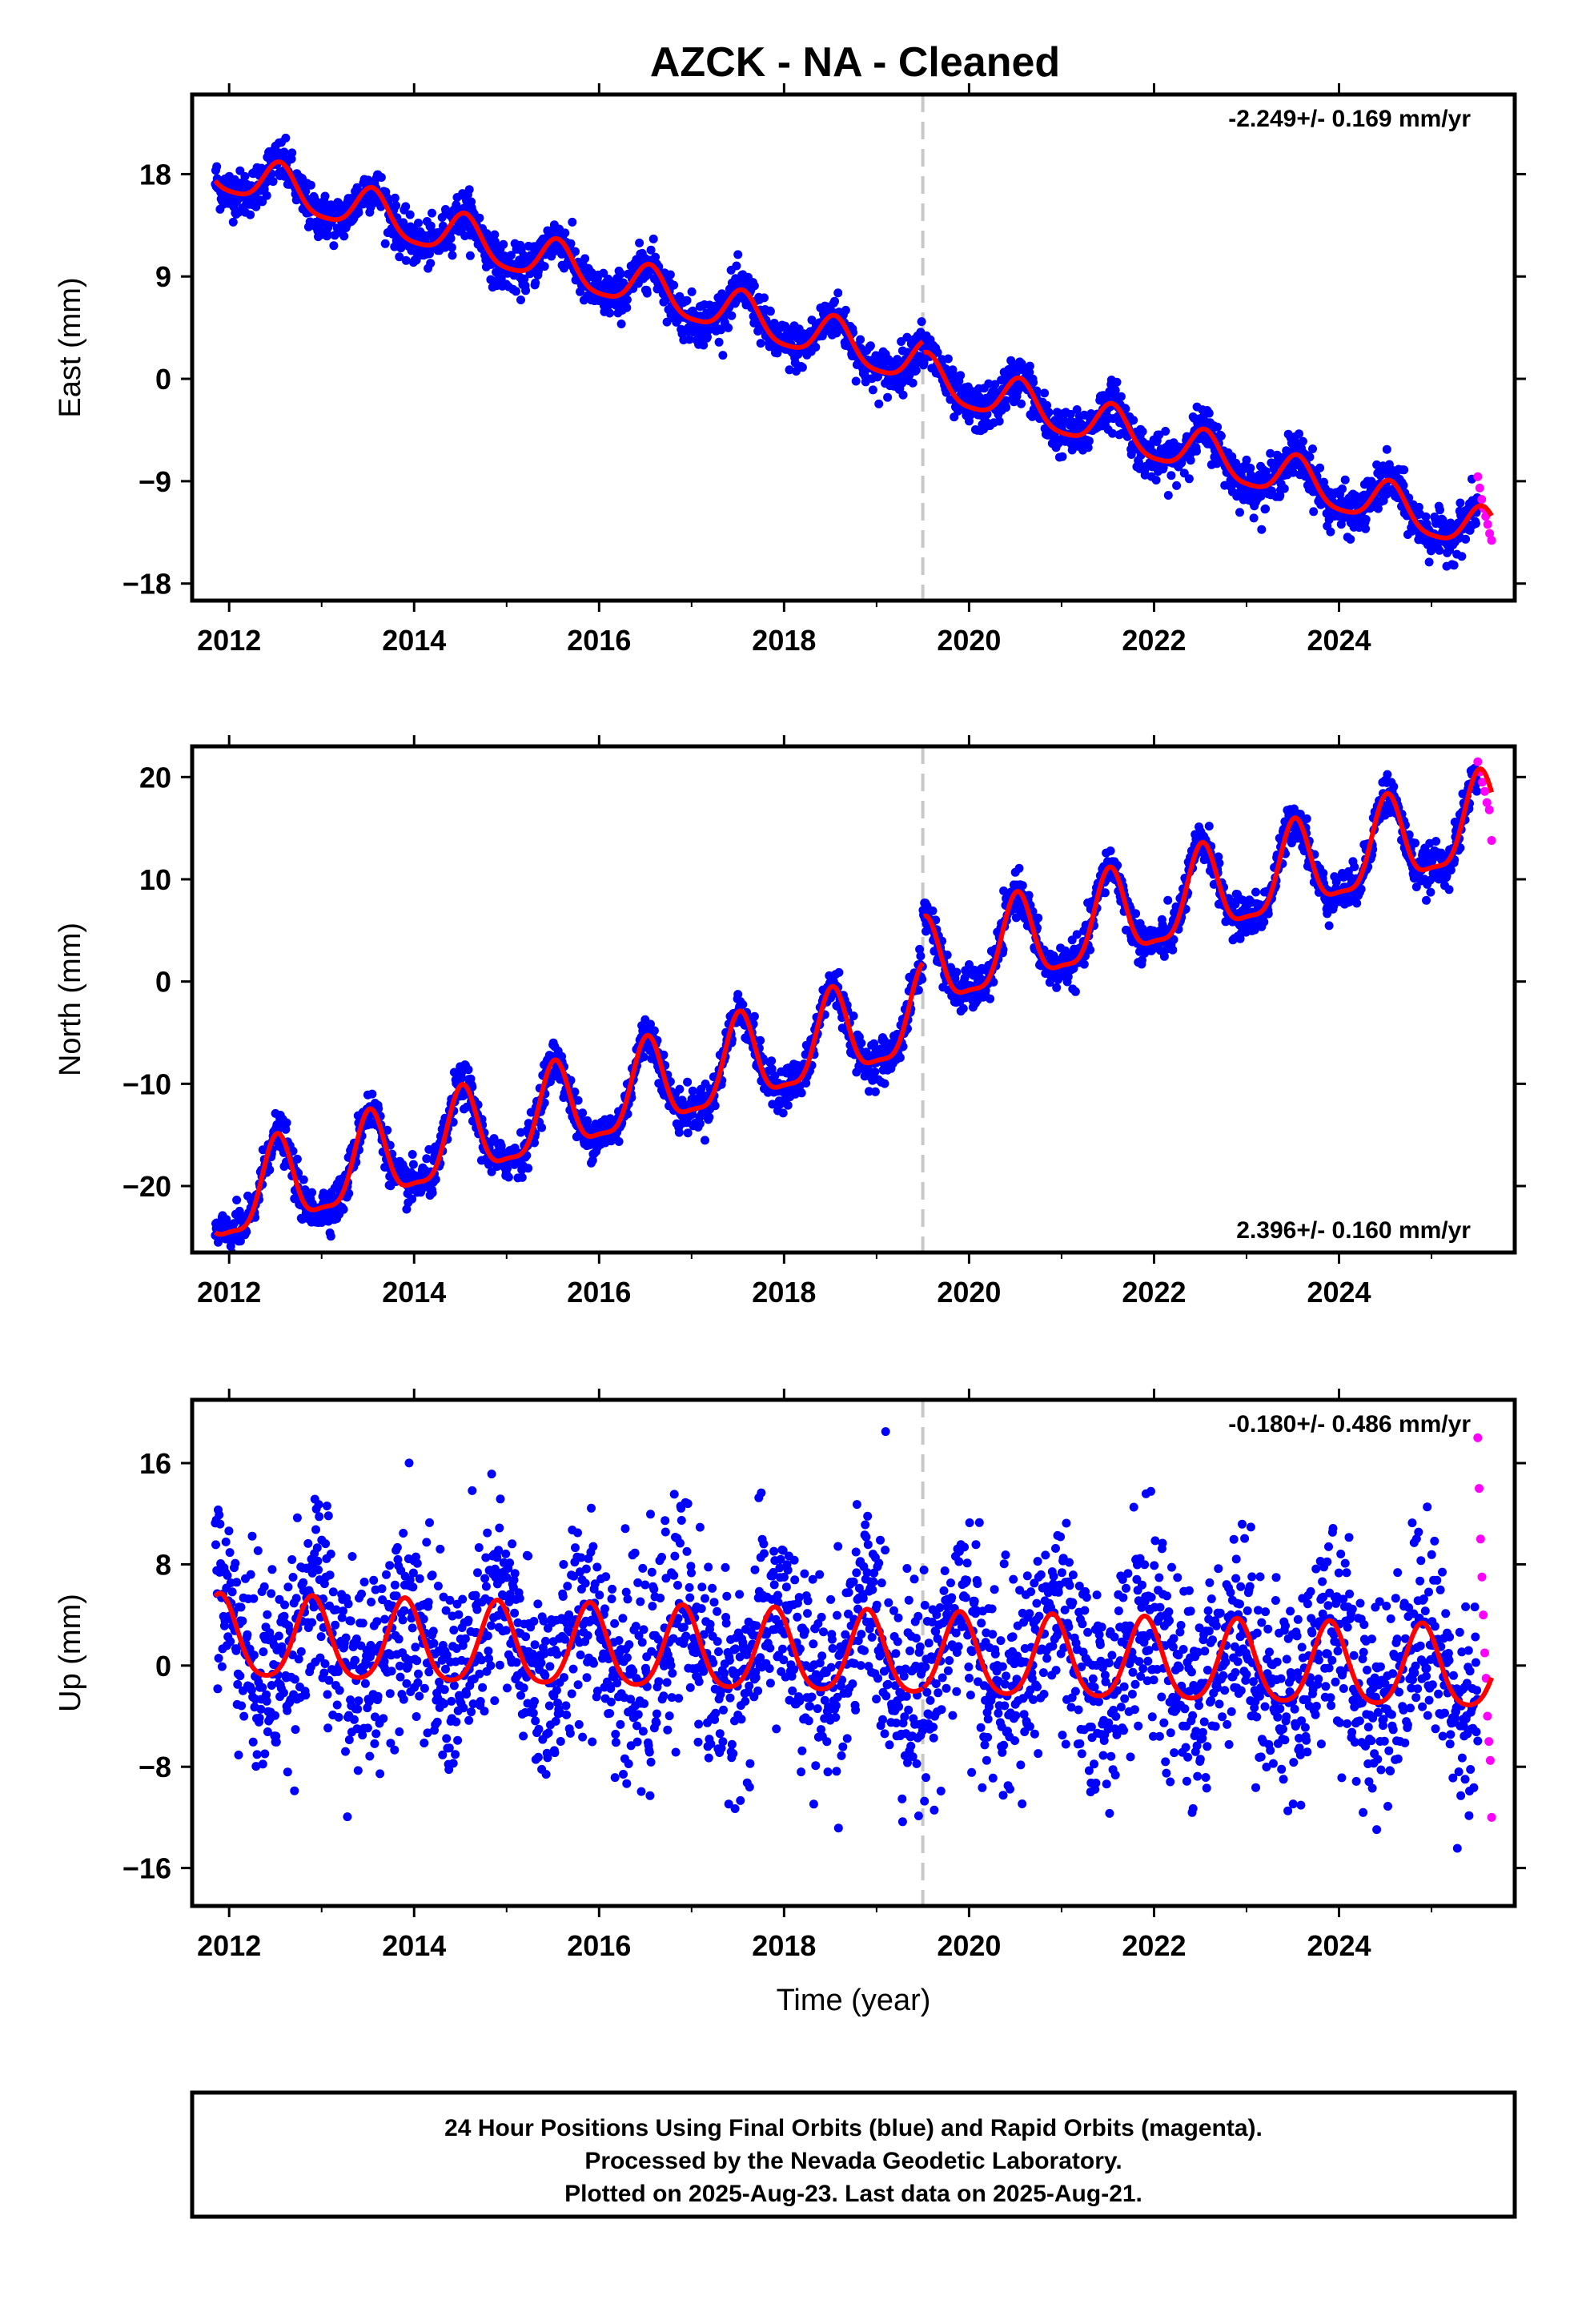 This screenshot has width=1582, height=2324. What do you see at coordinates (969, 640) in the screenshot?
I see `x-tick-label: 2020` at bounding box center [969, 640].